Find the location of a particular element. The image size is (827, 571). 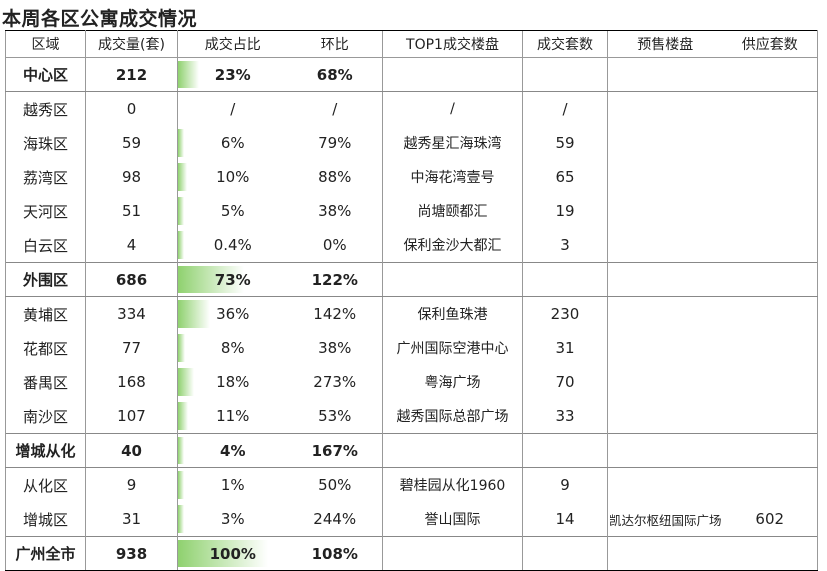

top1-units-cell: 9 is located at coordinates (565, 484).